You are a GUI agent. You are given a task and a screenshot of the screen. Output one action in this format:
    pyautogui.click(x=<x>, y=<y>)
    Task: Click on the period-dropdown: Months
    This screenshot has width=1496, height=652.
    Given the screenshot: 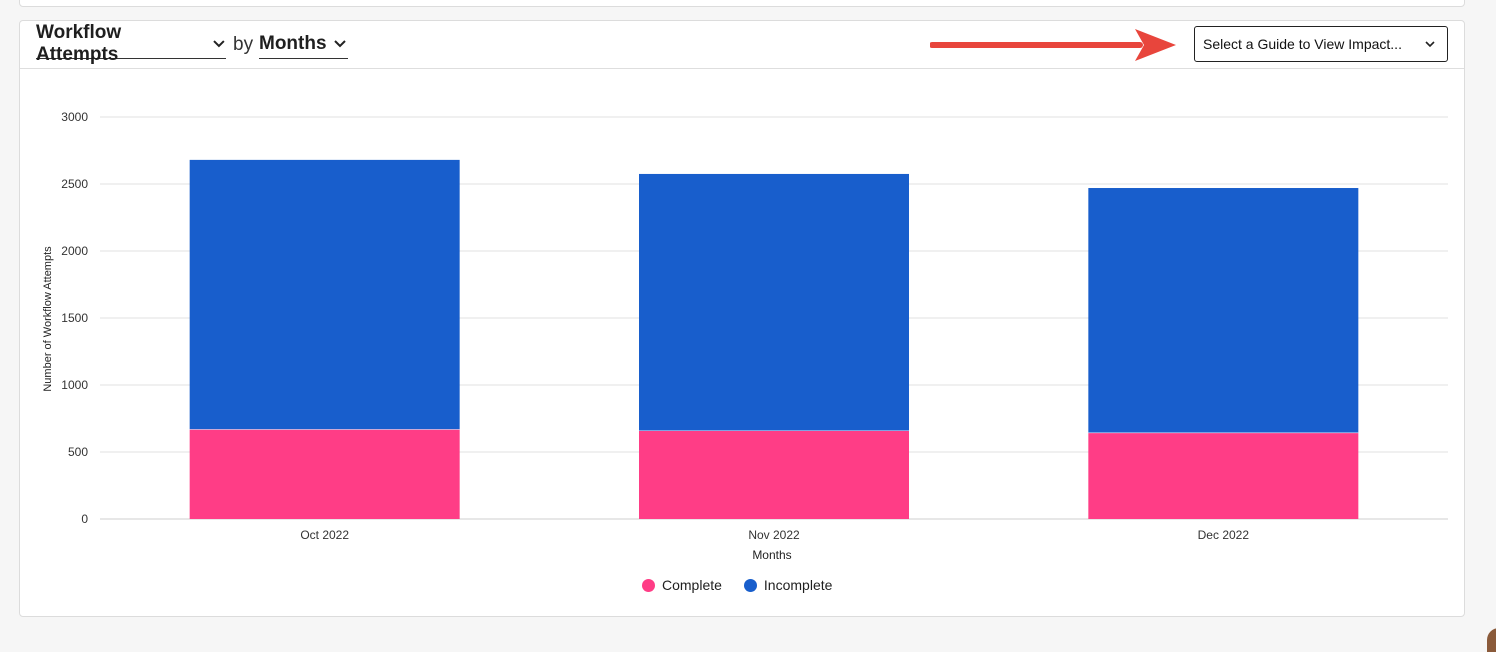 What is the action you would take?
    pyautogui.click(x=303, y=45)
    